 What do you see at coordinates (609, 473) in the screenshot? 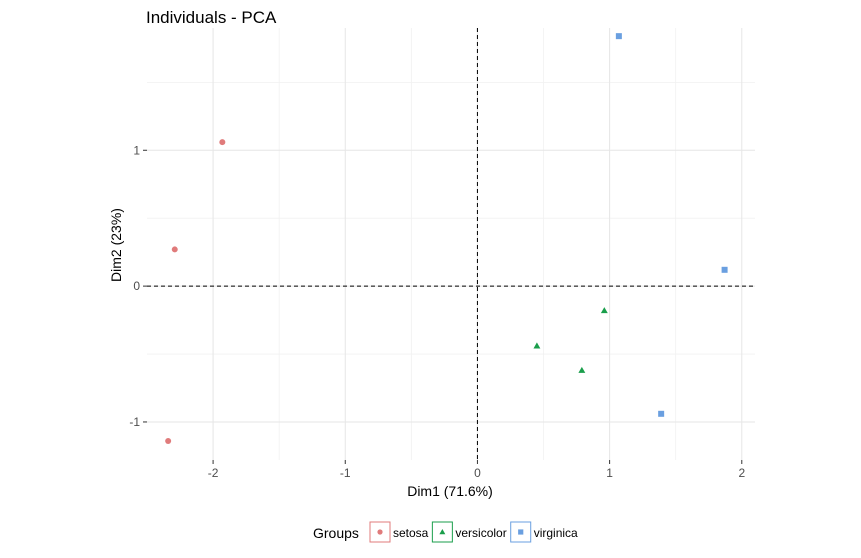
I see `x-tick-label: 1` at bounding box center [609, 473].